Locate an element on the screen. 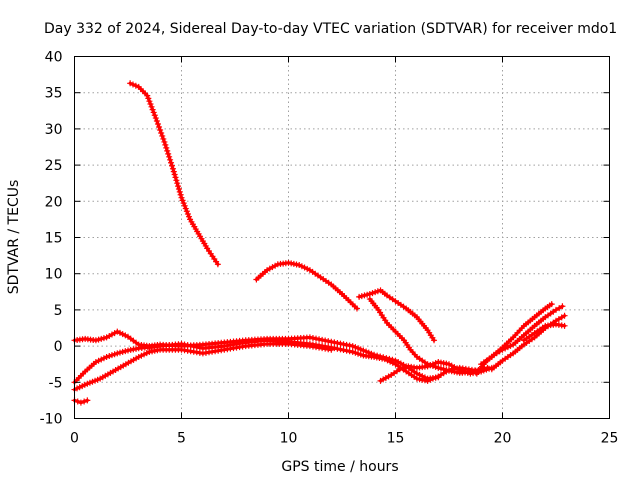  y-tick-label: 40 is located at coordinates (54, 58).